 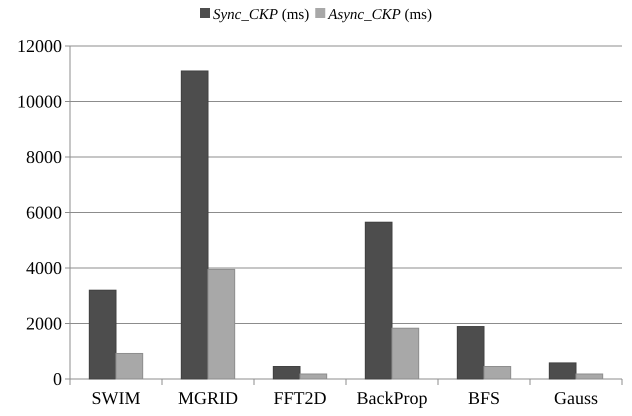 I want to click on y-tick-label: 12000, so click(x=39, y=46).